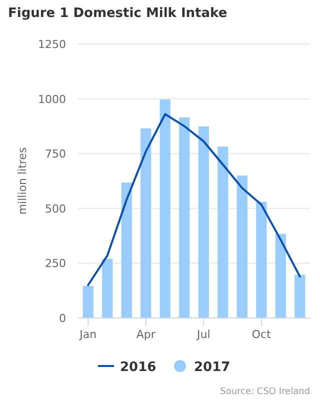 Image resolution: width=320 pixels, height=400 pixels. What do you see at coordinates (52, 99) in the screenshot?
I see `y-tick-label: 1000` at bounding box center [52, 99].